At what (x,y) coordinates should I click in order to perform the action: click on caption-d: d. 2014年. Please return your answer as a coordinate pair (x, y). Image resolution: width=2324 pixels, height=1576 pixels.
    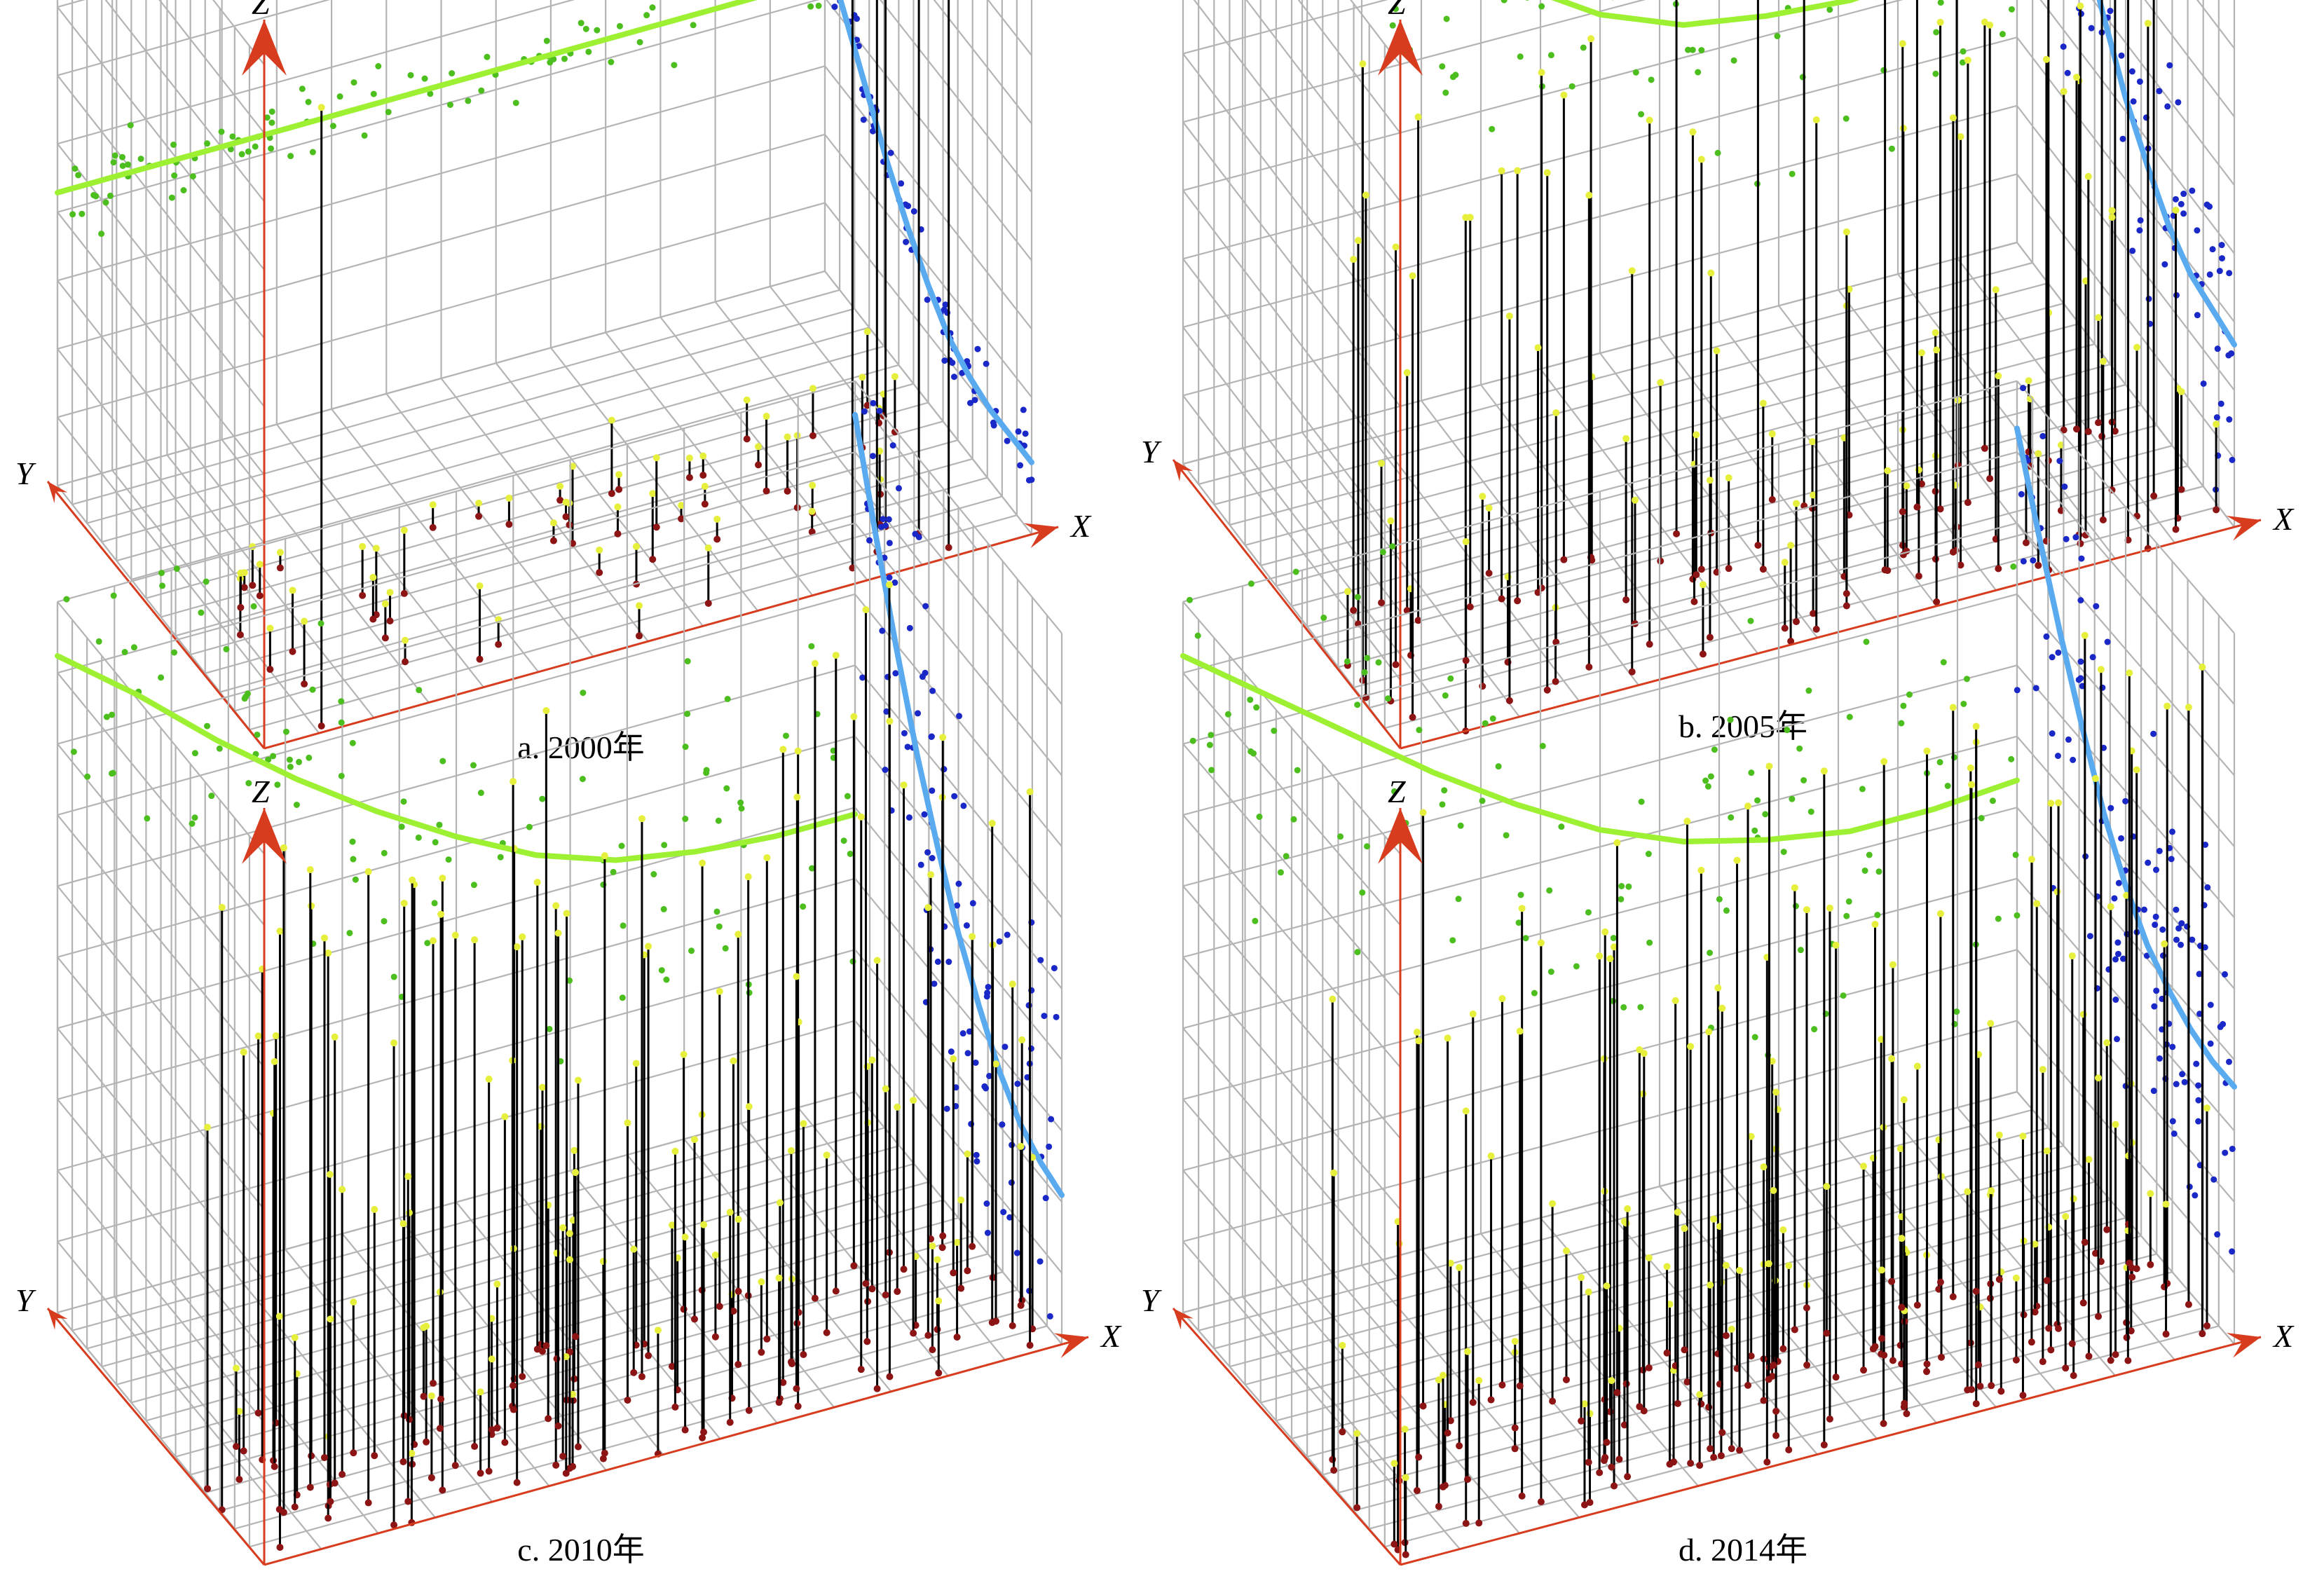
    Looking at the image, I should click on (1743, 1550).